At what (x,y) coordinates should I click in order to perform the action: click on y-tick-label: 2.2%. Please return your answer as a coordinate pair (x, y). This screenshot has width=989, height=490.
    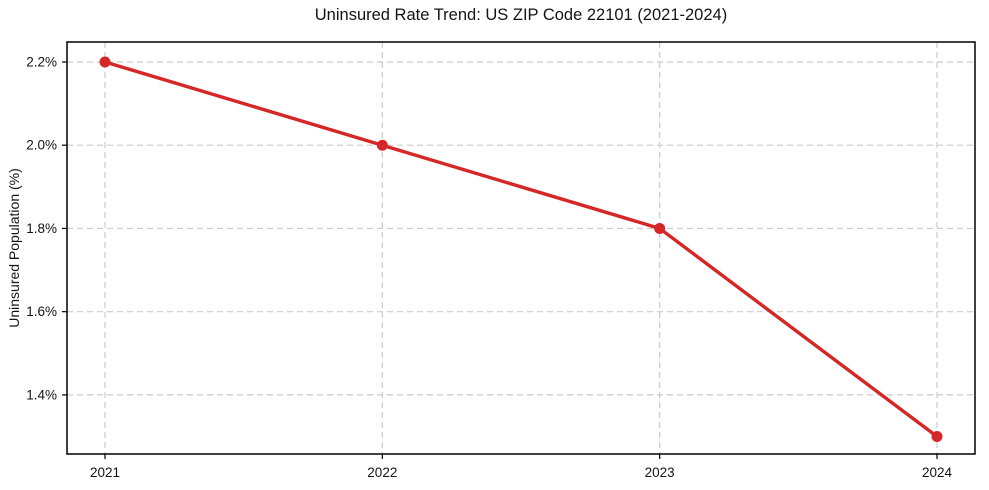
    Looking at the image, I should click on (41, 61).